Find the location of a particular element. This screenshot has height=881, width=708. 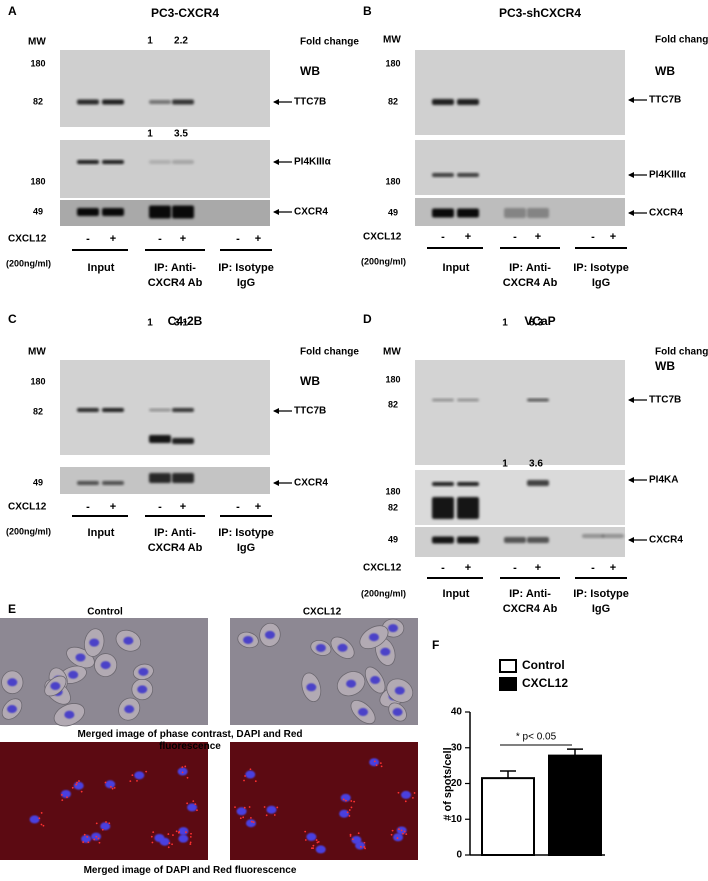

panel-label: F is located at coordinates (435, 645).